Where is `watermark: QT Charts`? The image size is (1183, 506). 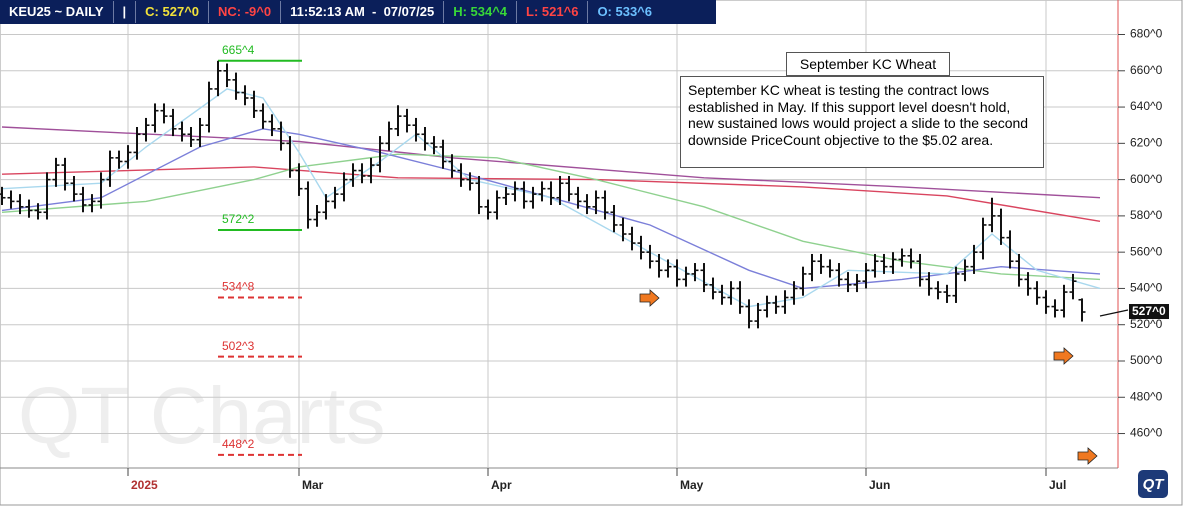 watermark: QT Charts is located at coordinates (202, 415).